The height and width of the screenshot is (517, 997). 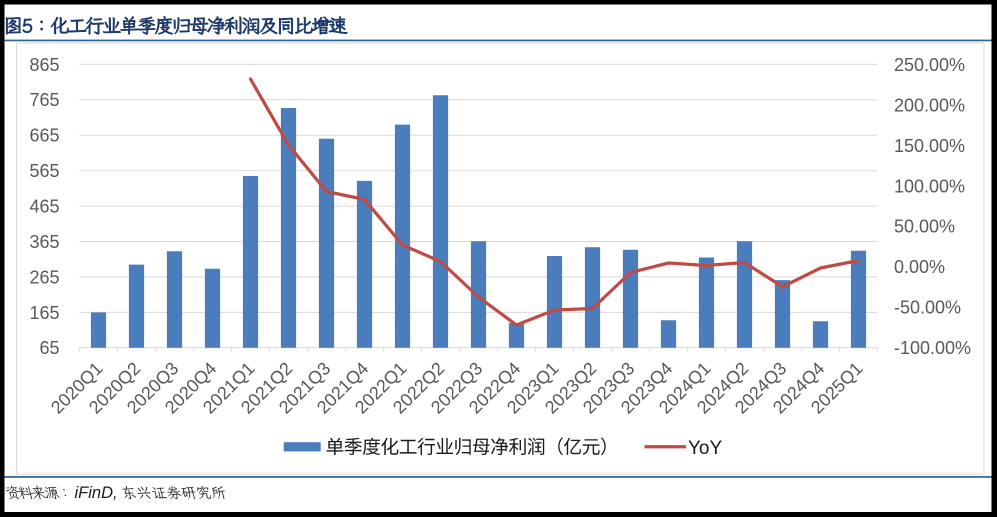 What do you see at coordinates (44, 136) in the screenshot?
I see `svg-text: 665` at bounding box center [44, 136].